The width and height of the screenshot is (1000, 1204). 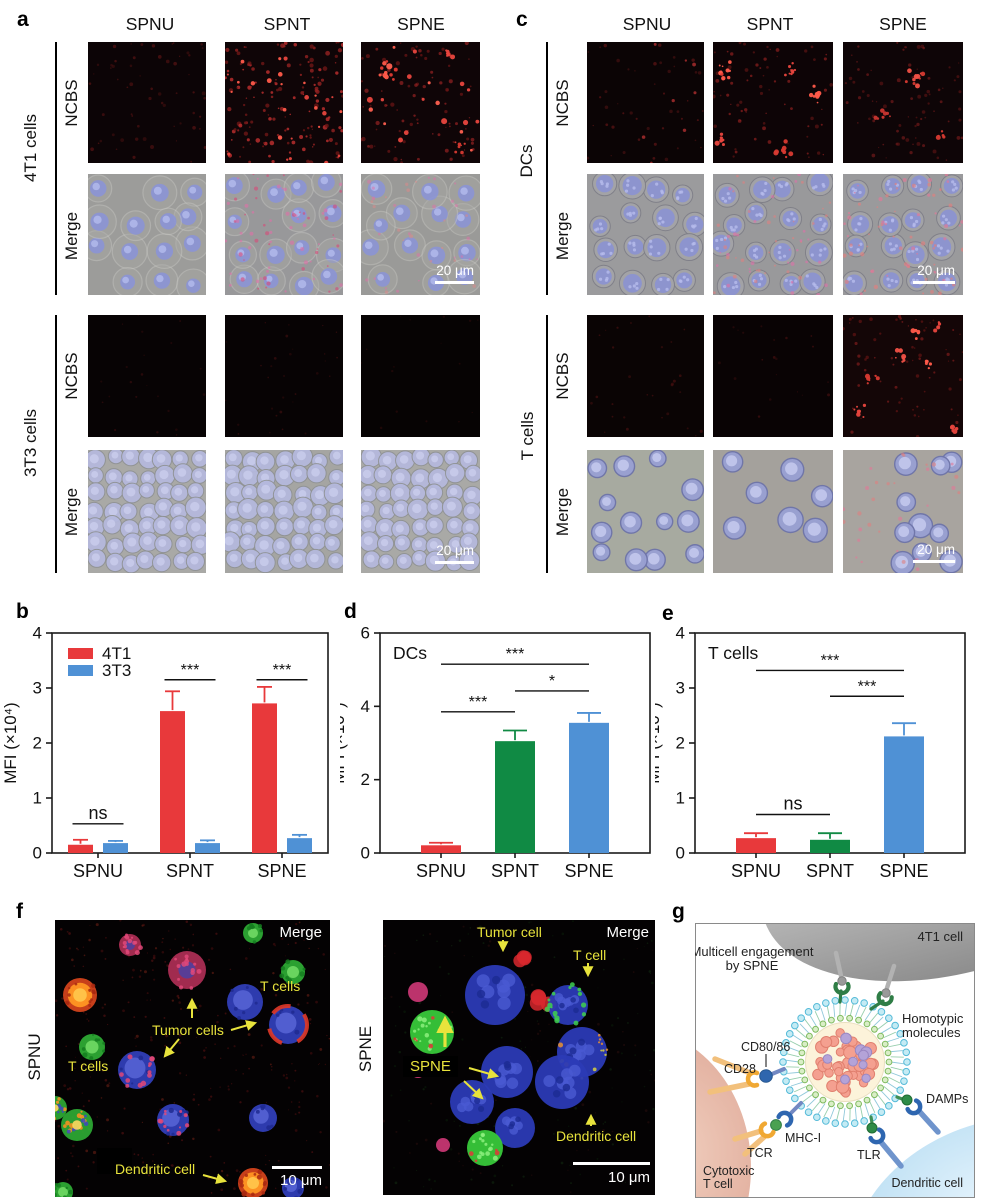 I want to click on panel-letter-a: a, so click(x=23, y=19).